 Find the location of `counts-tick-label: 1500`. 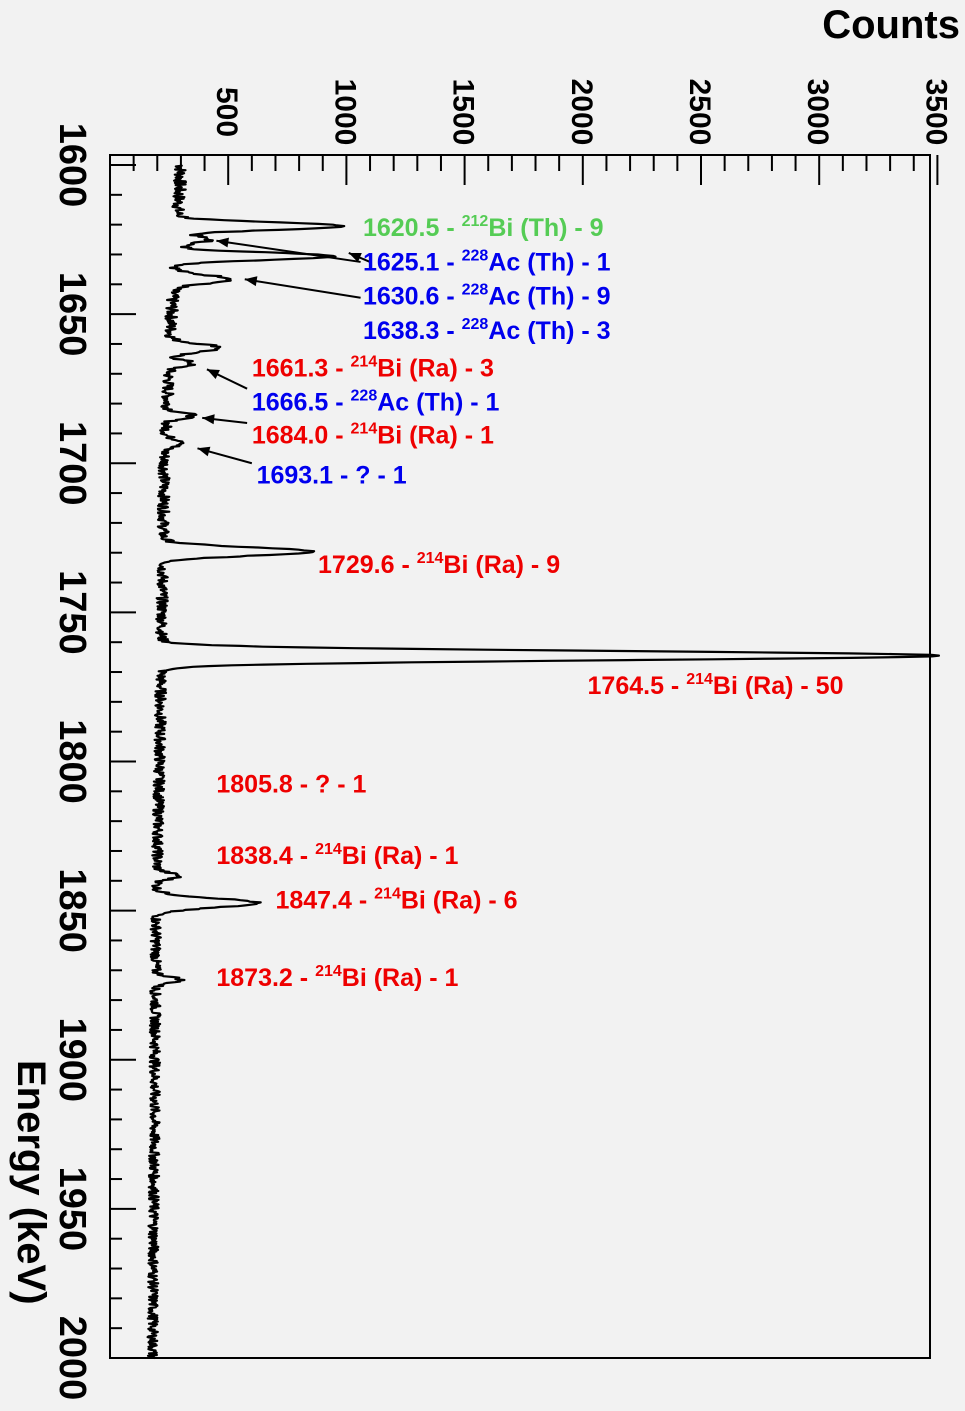

counts-tick-label: 1500 is located at coordinates (463, 112).